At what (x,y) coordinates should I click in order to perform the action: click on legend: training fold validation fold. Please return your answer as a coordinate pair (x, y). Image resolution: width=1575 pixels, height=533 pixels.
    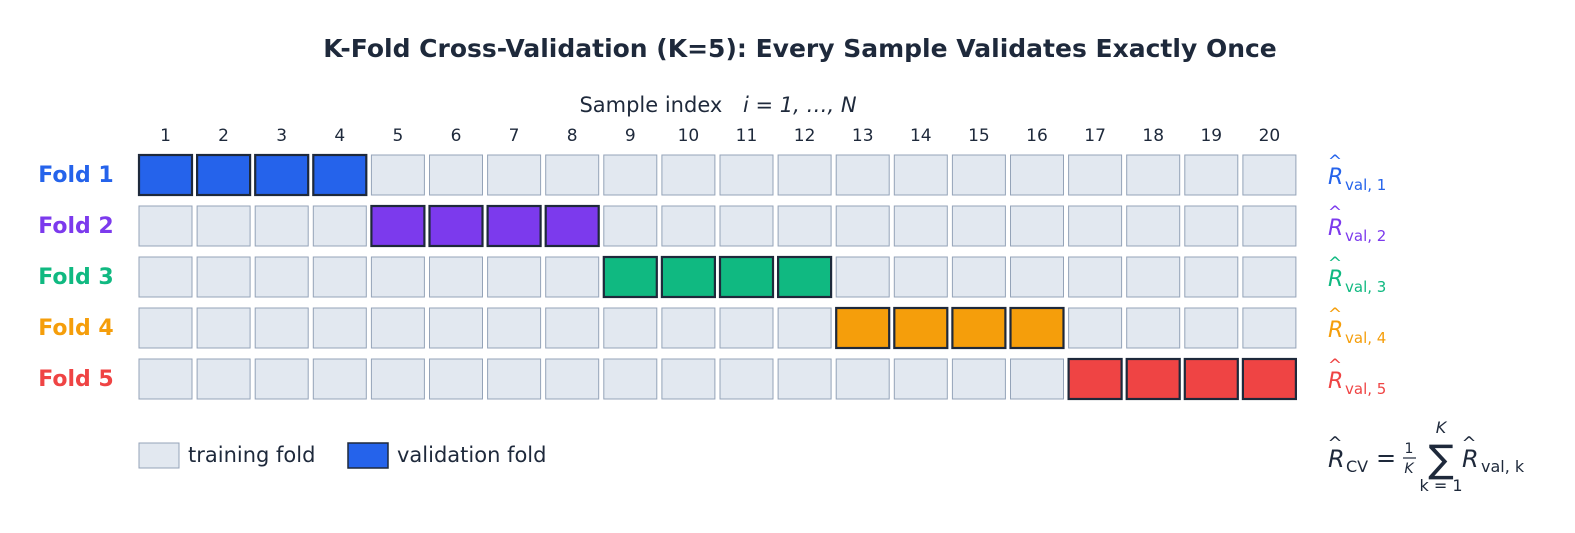
    Looking at the image, I should click on (342, 455).